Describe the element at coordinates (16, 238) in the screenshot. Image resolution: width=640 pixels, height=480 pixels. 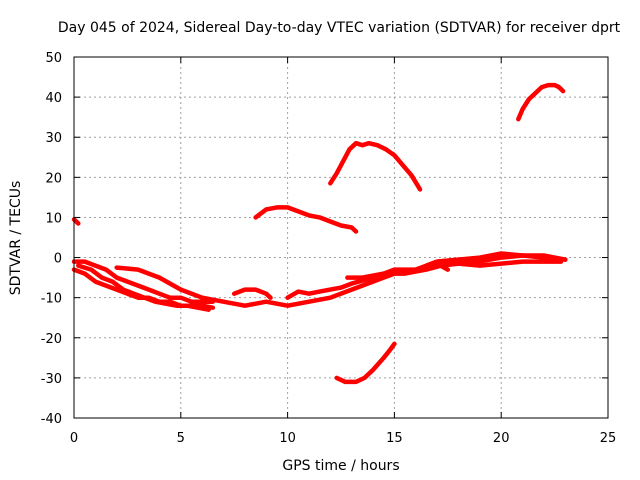
I see `y-axis-label: SDTVAR / TECUs` at that location.